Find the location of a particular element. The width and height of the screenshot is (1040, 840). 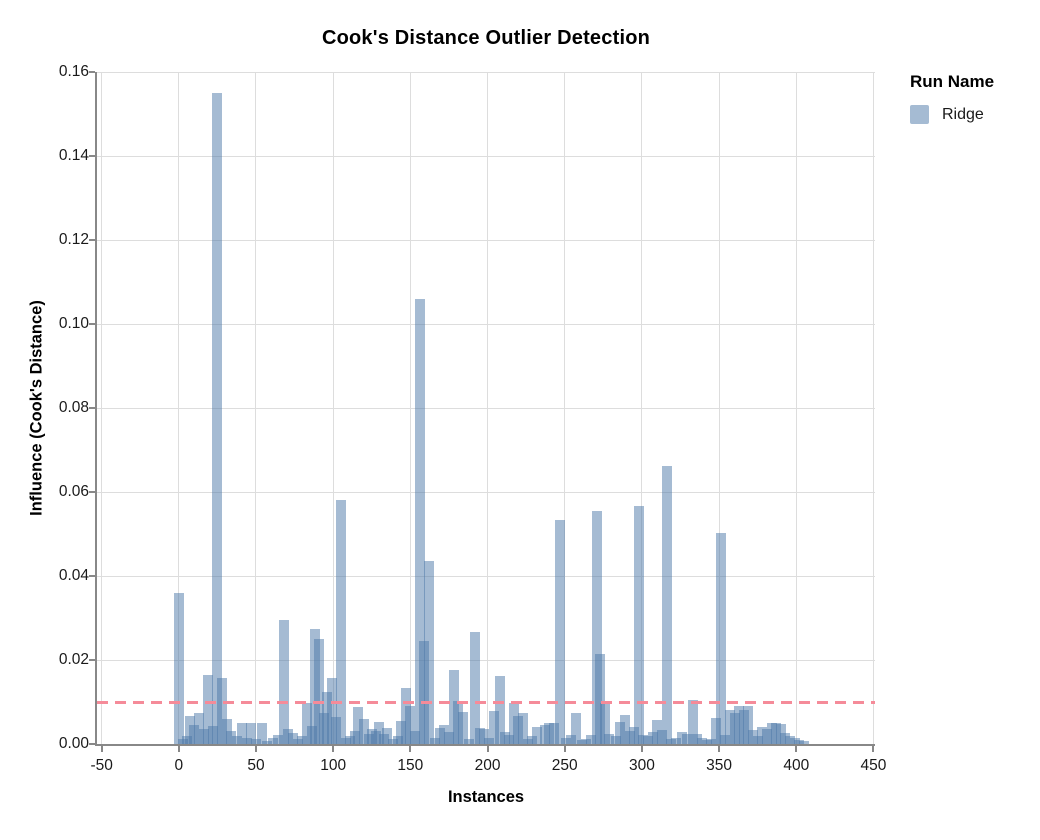

y-tick-label: 0.16 is located at coordinates (73, 71).